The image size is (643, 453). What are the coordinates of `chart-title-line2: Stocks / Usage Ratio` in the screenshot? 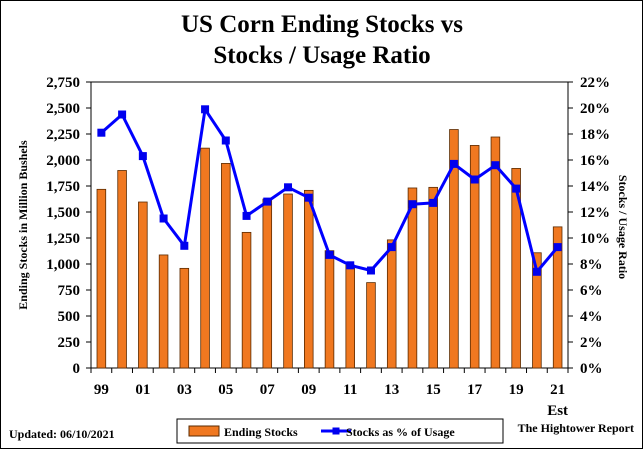 It's located at (321, 55).